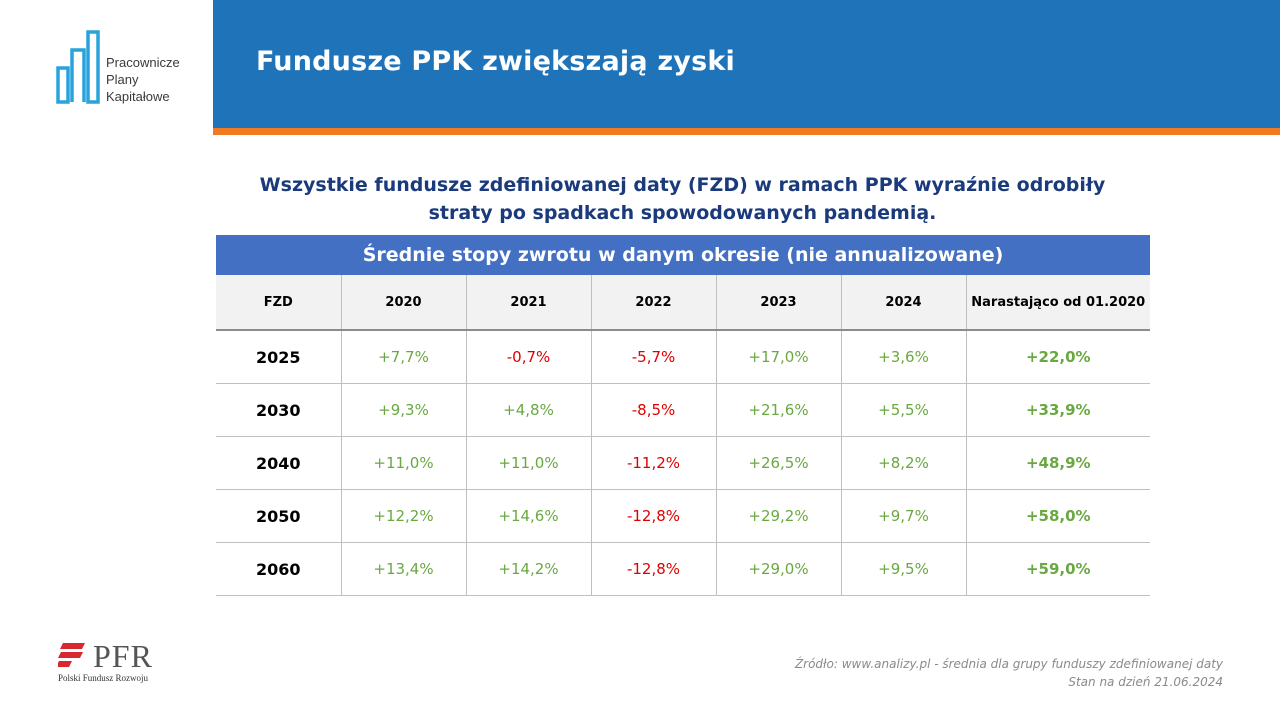 Image resolution: width=1280 pixels, height=720 pixels. Describe the element at coordinates (654, 463) in the screenshot. I see `return-cell: -11,2%` at that location.